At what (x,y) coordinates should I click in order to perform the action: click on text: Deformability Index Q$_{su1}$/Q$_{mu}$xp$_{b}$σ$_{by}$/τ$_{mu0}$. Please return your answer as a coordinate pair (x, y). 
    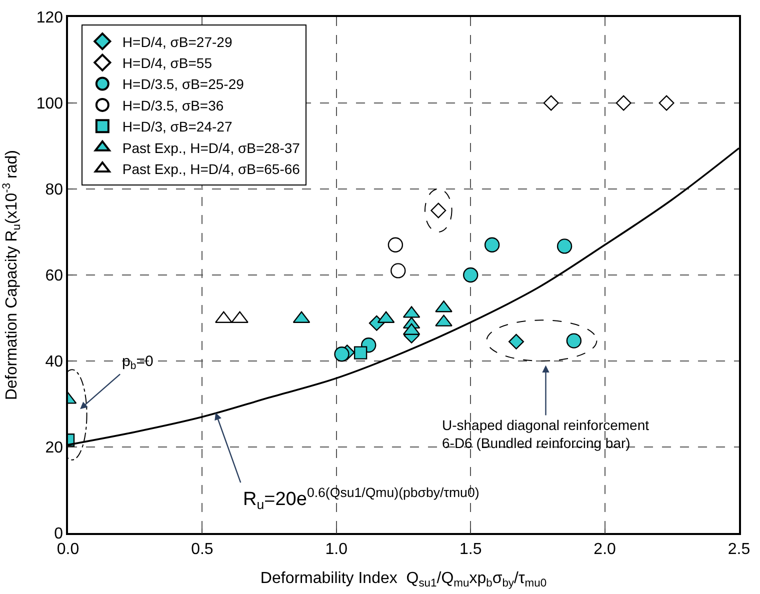
    Looking at the image, I should click on (403, 580).